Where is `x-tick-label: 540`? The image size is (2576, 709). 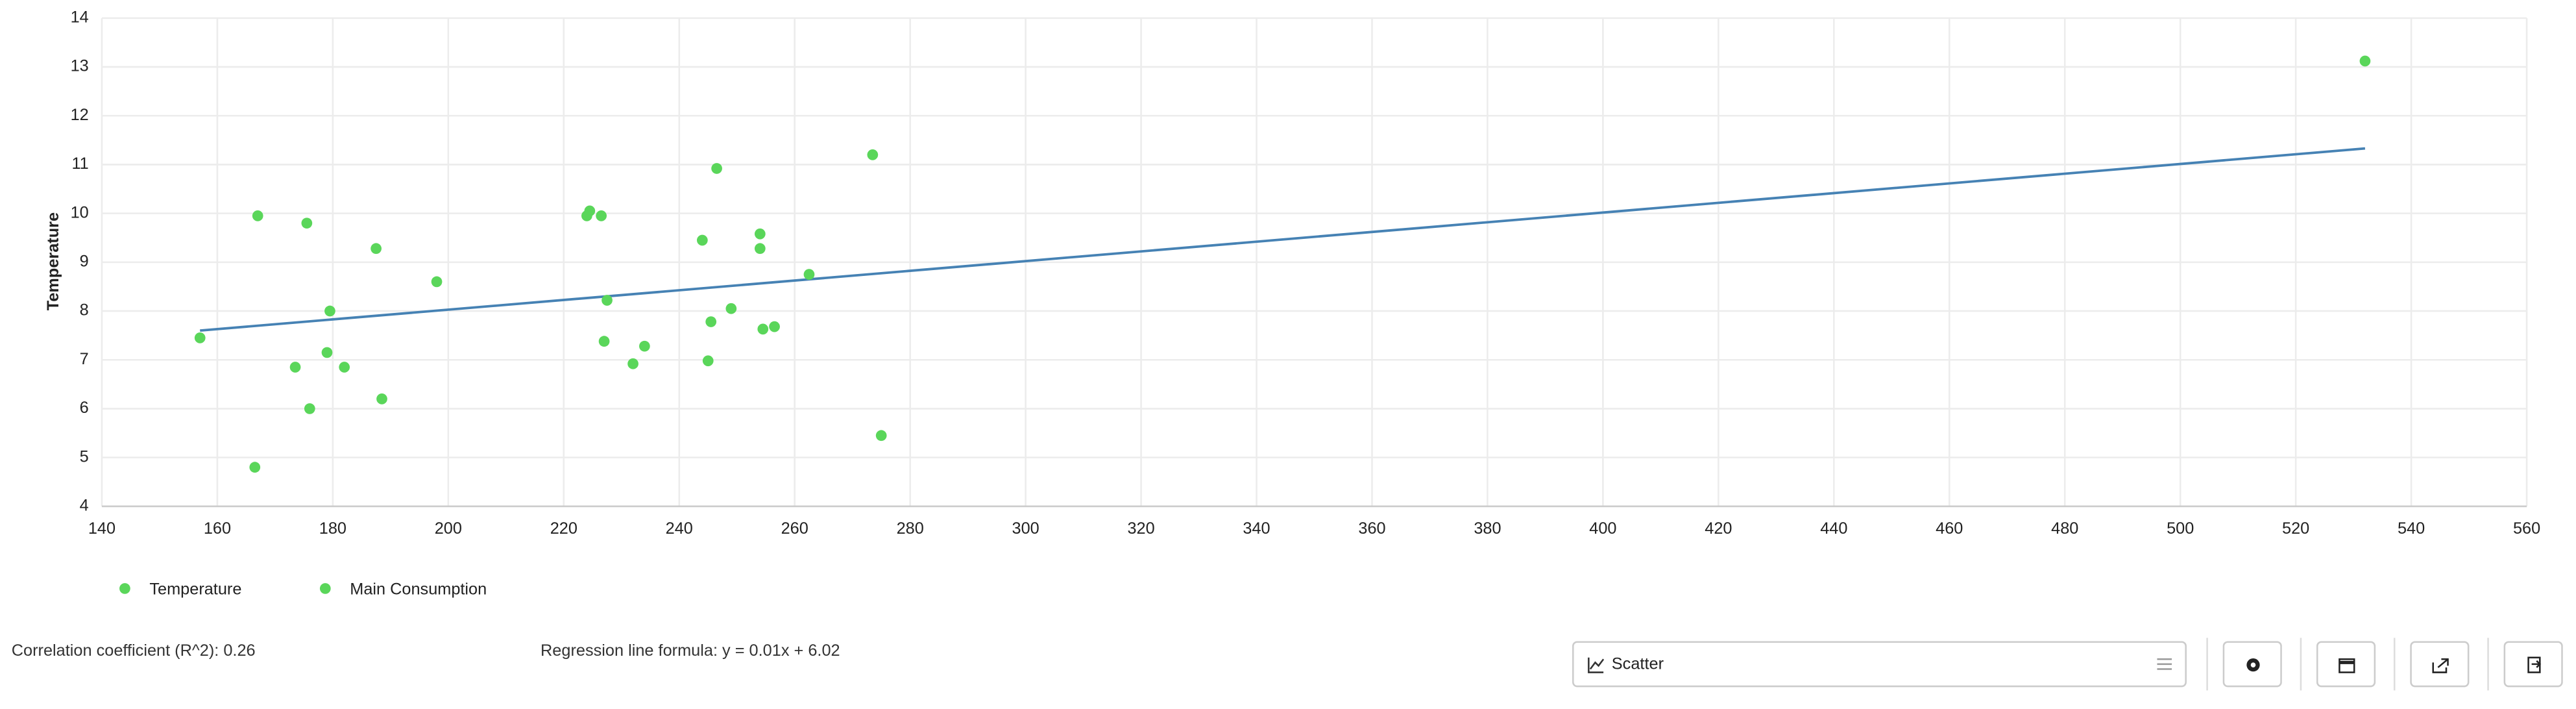 x-tick-label: 540 is located at coordinates (2411, 528).